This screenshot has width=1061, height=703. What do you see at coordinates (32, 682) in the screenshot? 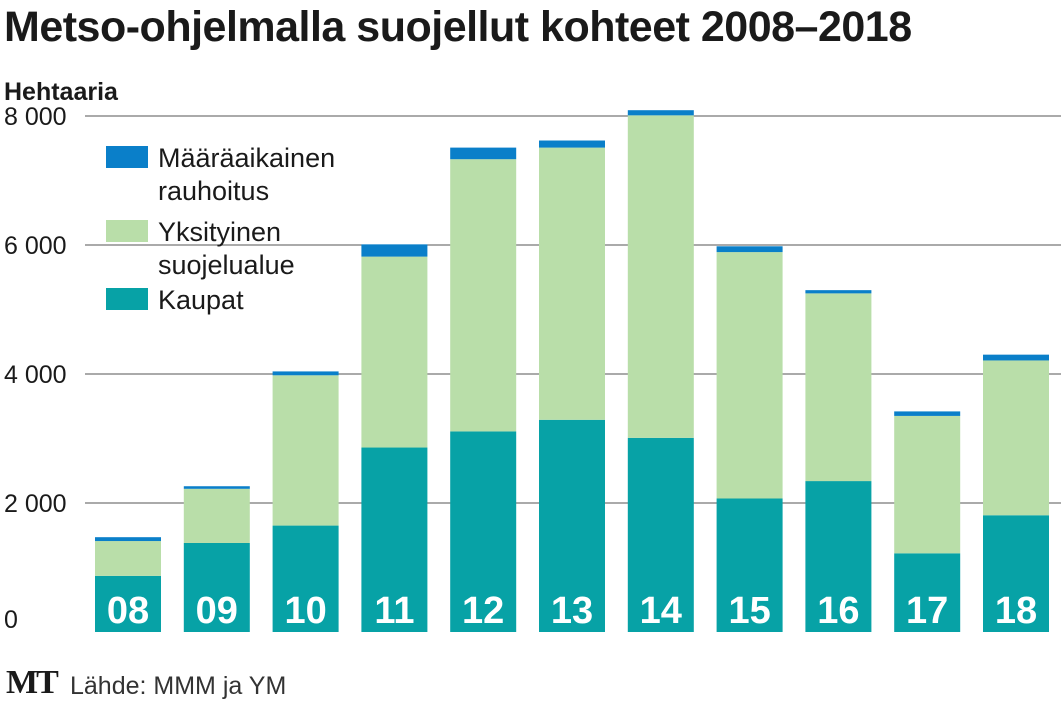
I see `mt-logo: MT` at bounding box center [32, 682].